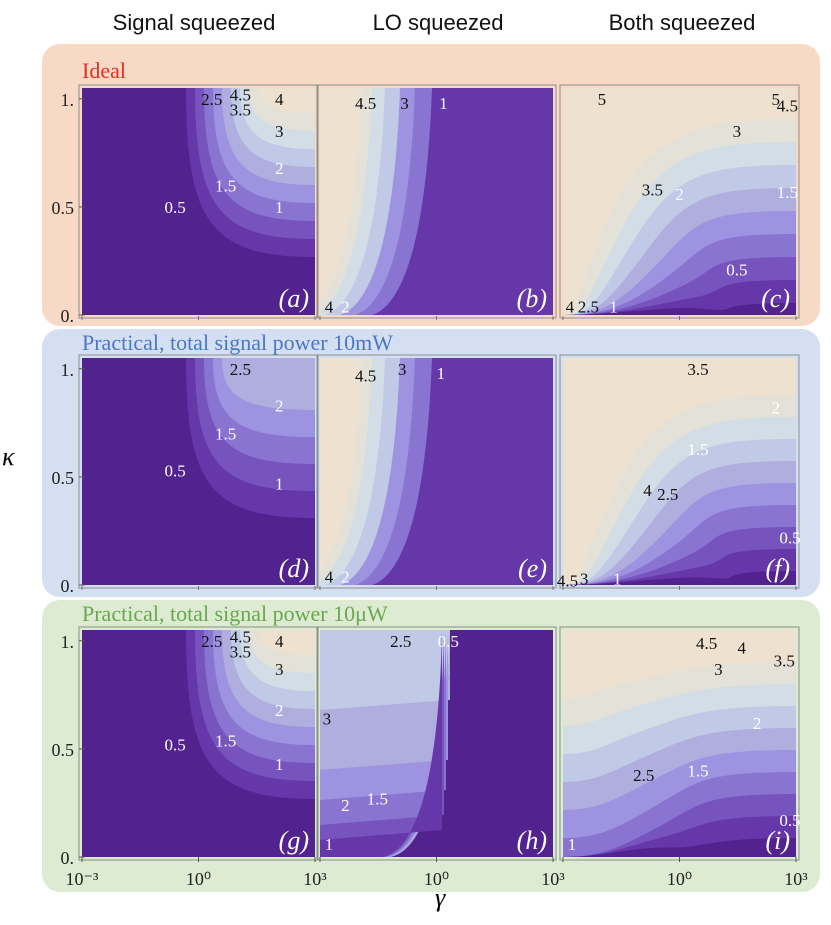 The height and width of the screenshot is (925, 831). I want to click on panel-c: 5 54.533.5 2 1.50.54 2.5 1 (c), so click(679, 202).